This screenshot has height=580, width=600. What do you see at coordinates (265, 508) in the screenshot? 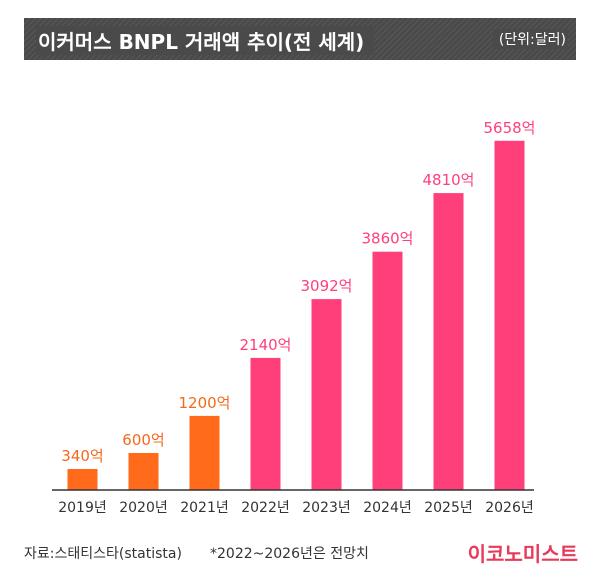
I see `x-tick-label-3: 2022년` at bounding box center [265, 508].